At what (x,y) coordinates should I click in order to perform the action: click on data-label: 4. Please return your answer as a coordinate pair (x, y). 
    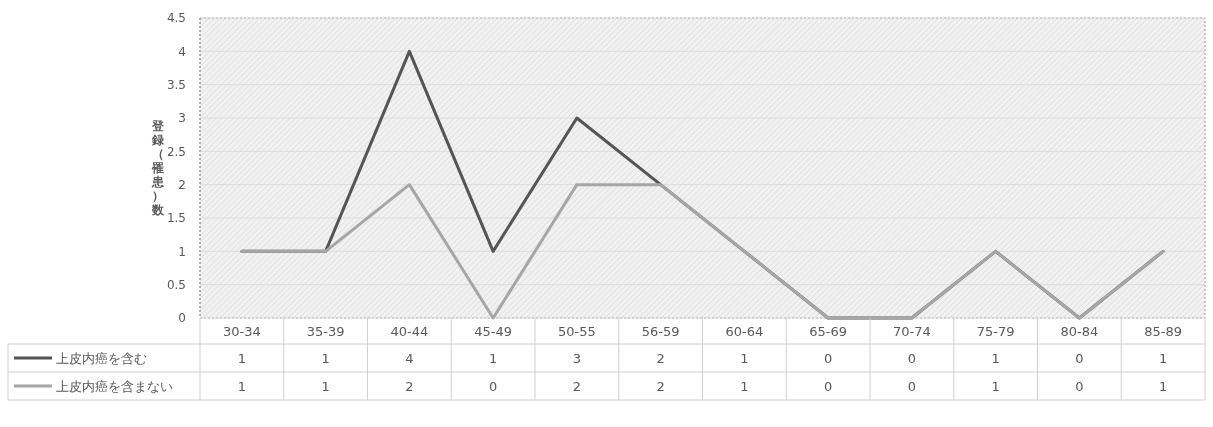
    Looking at the image, I should click on (409, 358).